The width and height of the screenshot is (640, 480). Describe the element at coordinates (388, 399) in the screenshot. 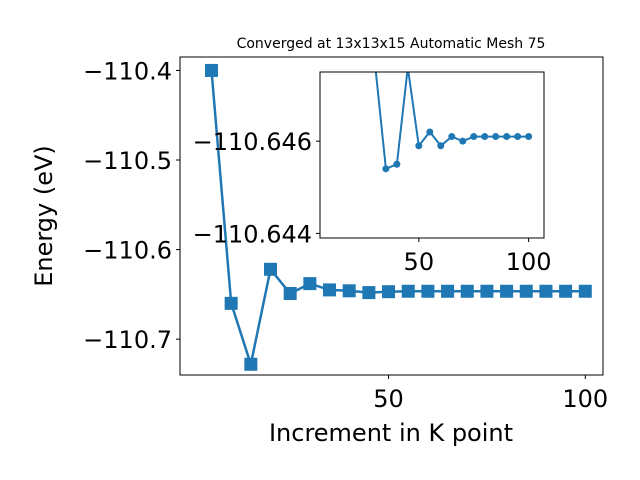

I see `main-x-tick-label: 50` at that location.